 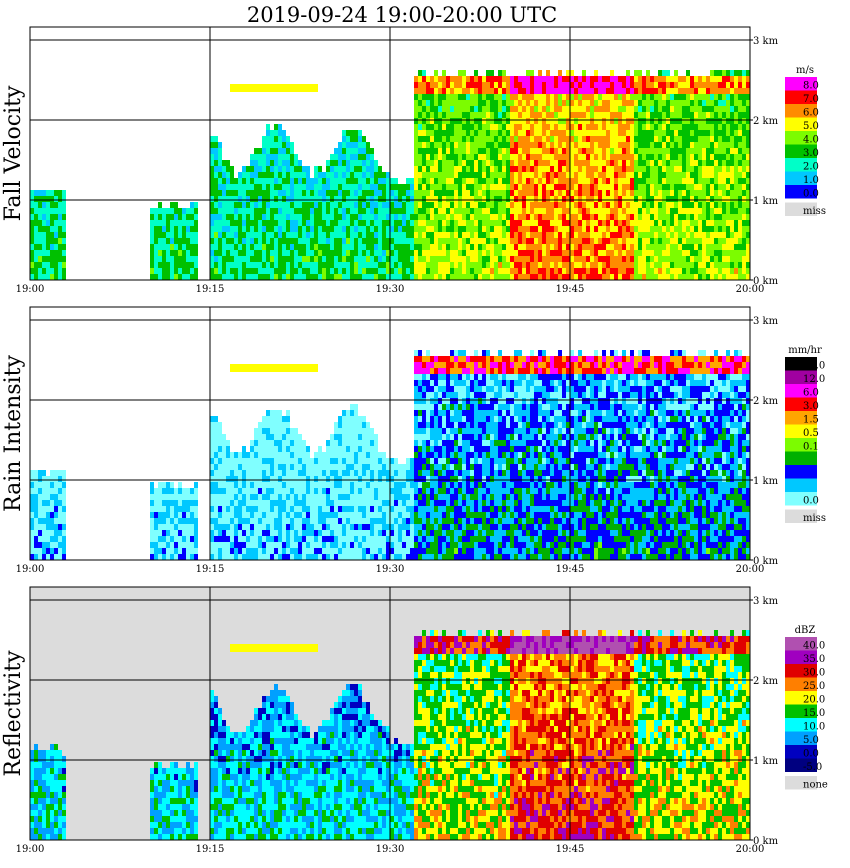 I want to click on legend-label: none, so click(x=815, y=785).